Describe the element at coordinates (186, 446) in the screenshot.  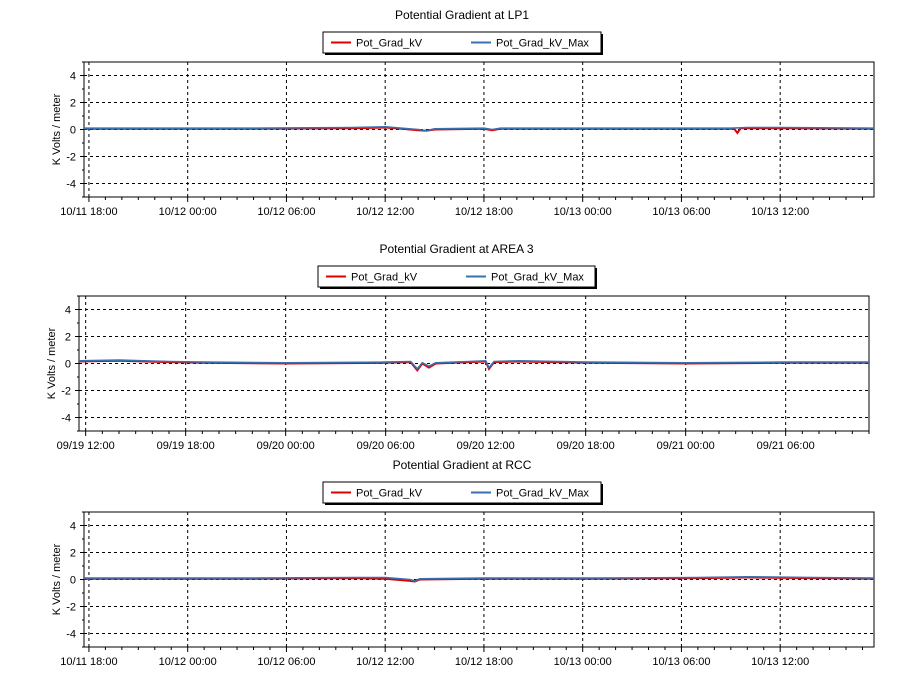
I see `x-tick-label: 09/19 18:00` at that location.